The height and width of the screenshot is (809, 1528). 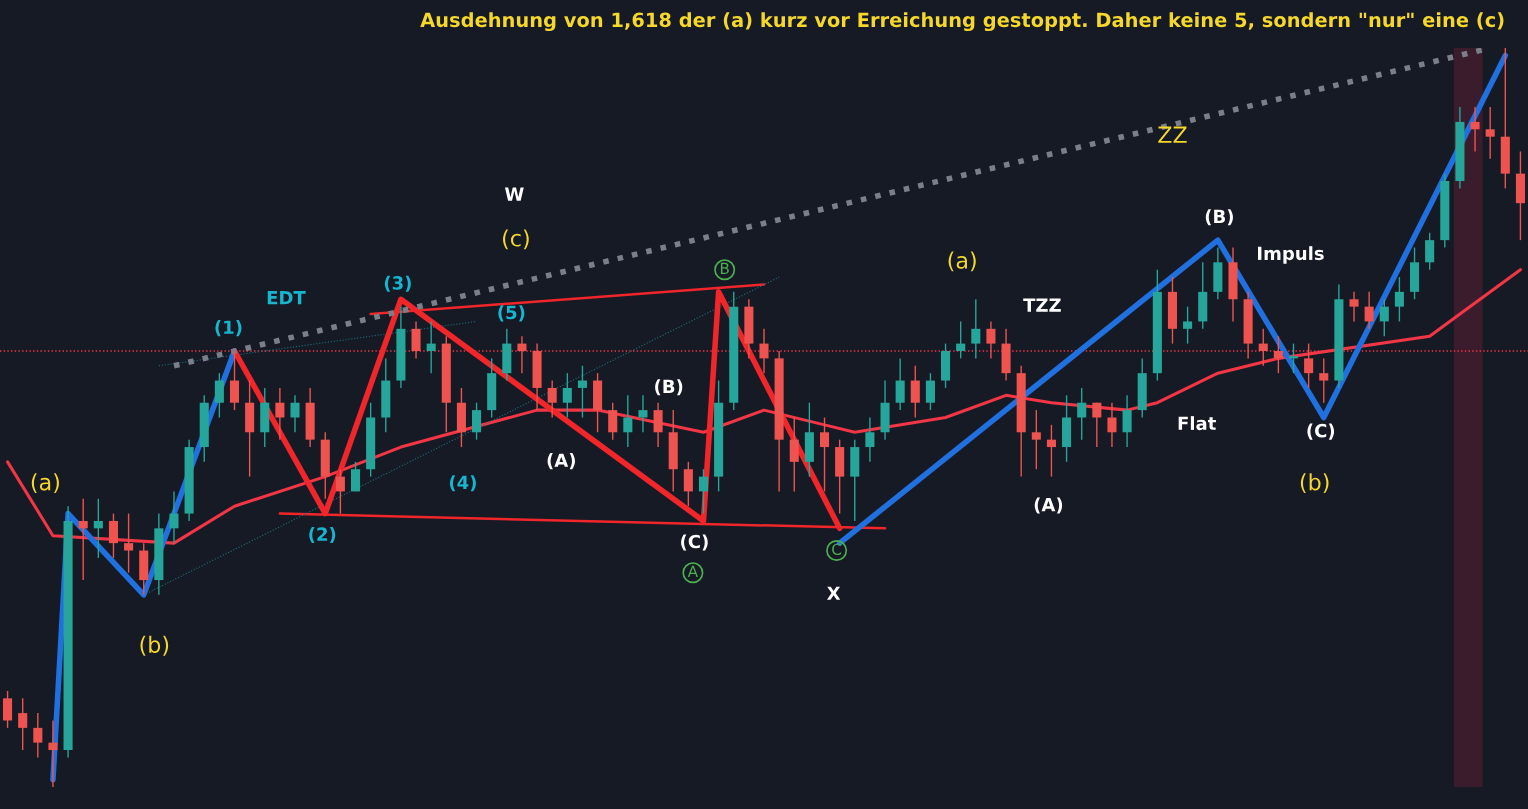 What do you see at coordinates (1172, 134) in the screenshot?
I see `annotation: ZZ` at bounding box center [1172, 134].